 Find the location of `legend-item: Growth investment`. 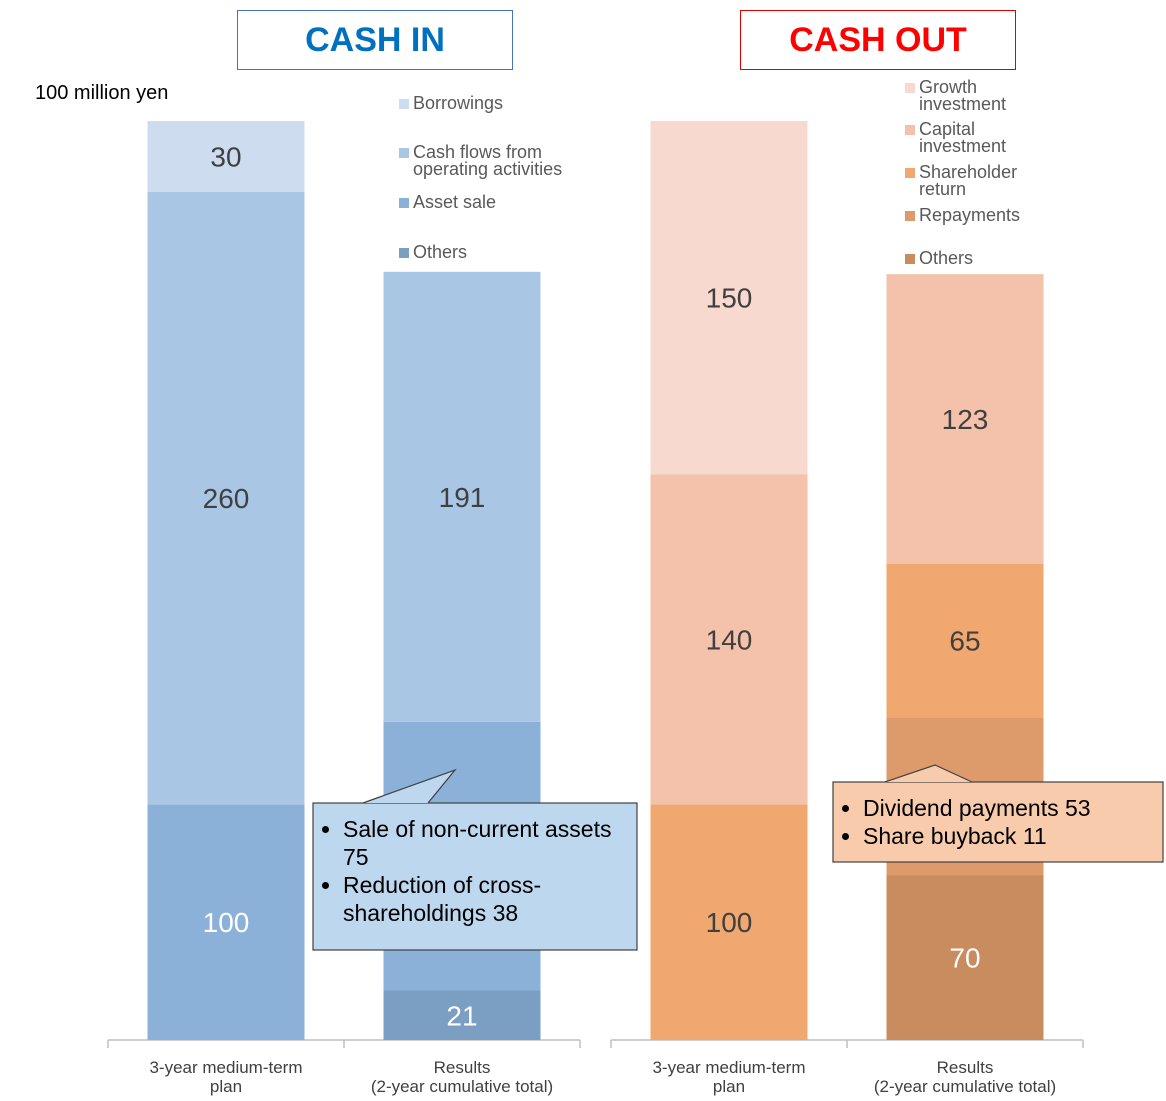

legend-item: Growth investment is located at coordinates (956, 95).